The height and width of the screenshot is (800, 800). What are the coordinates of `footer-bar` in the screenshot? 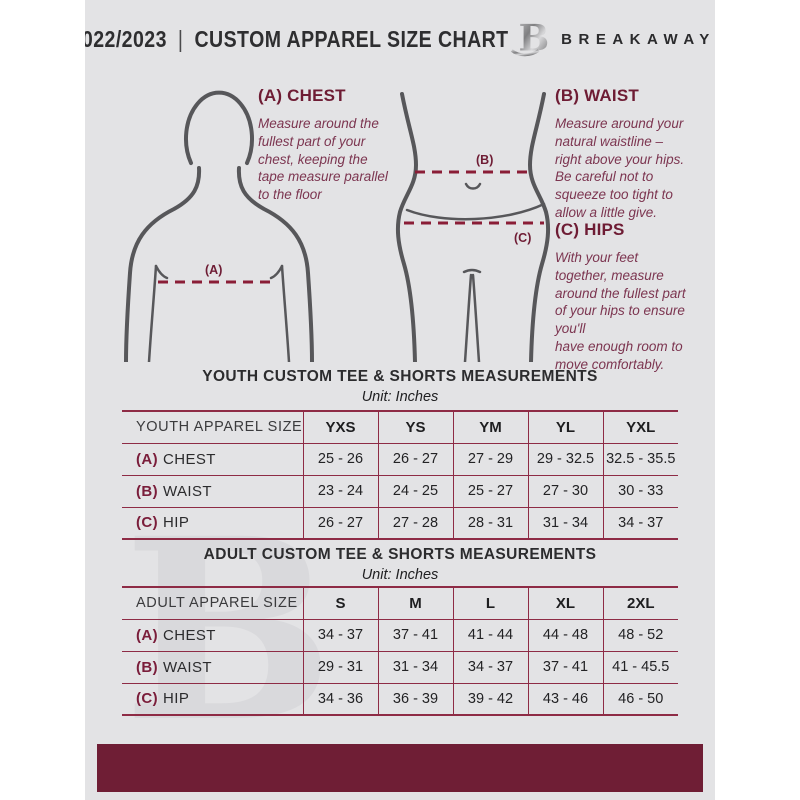 It's located at (400, 768).